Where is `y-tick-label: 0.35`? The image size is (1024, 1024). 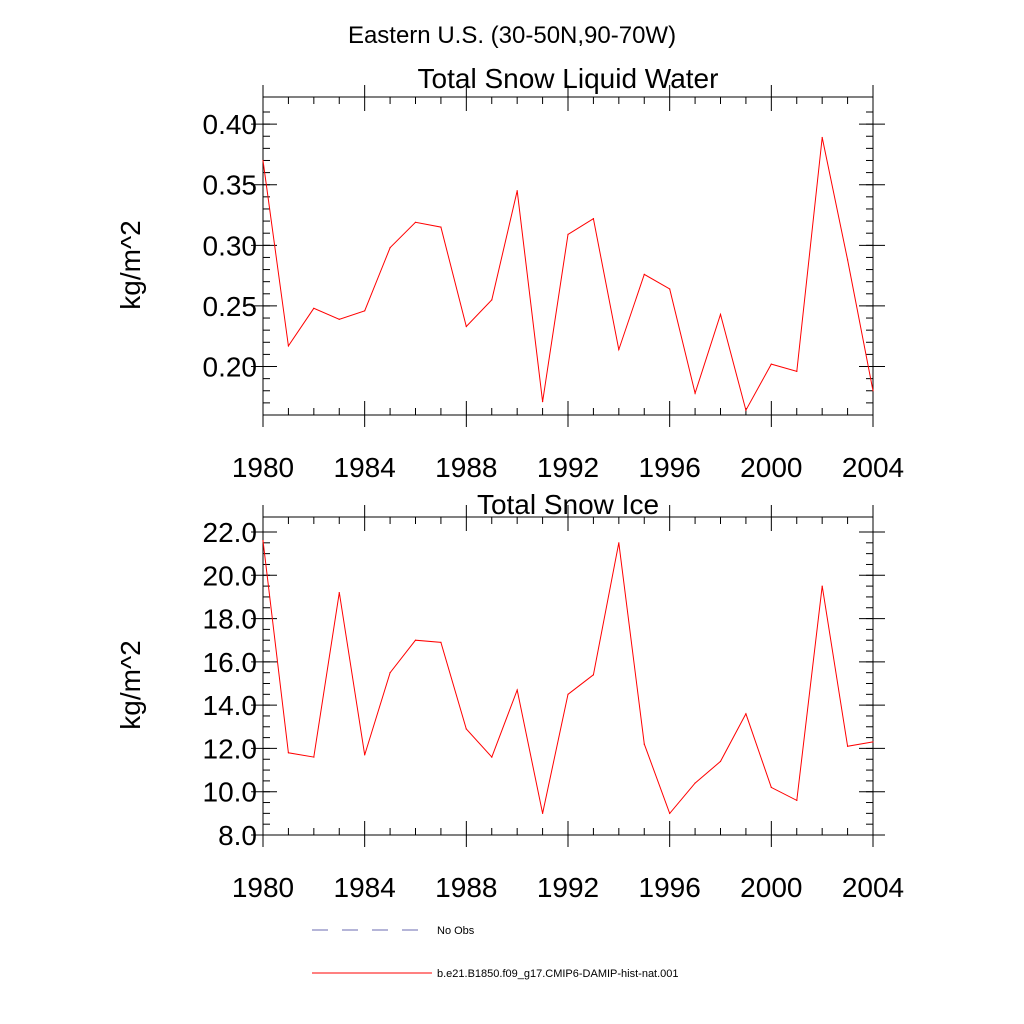
y-tick-label: 0.35 is located at coordinates (230, 185).